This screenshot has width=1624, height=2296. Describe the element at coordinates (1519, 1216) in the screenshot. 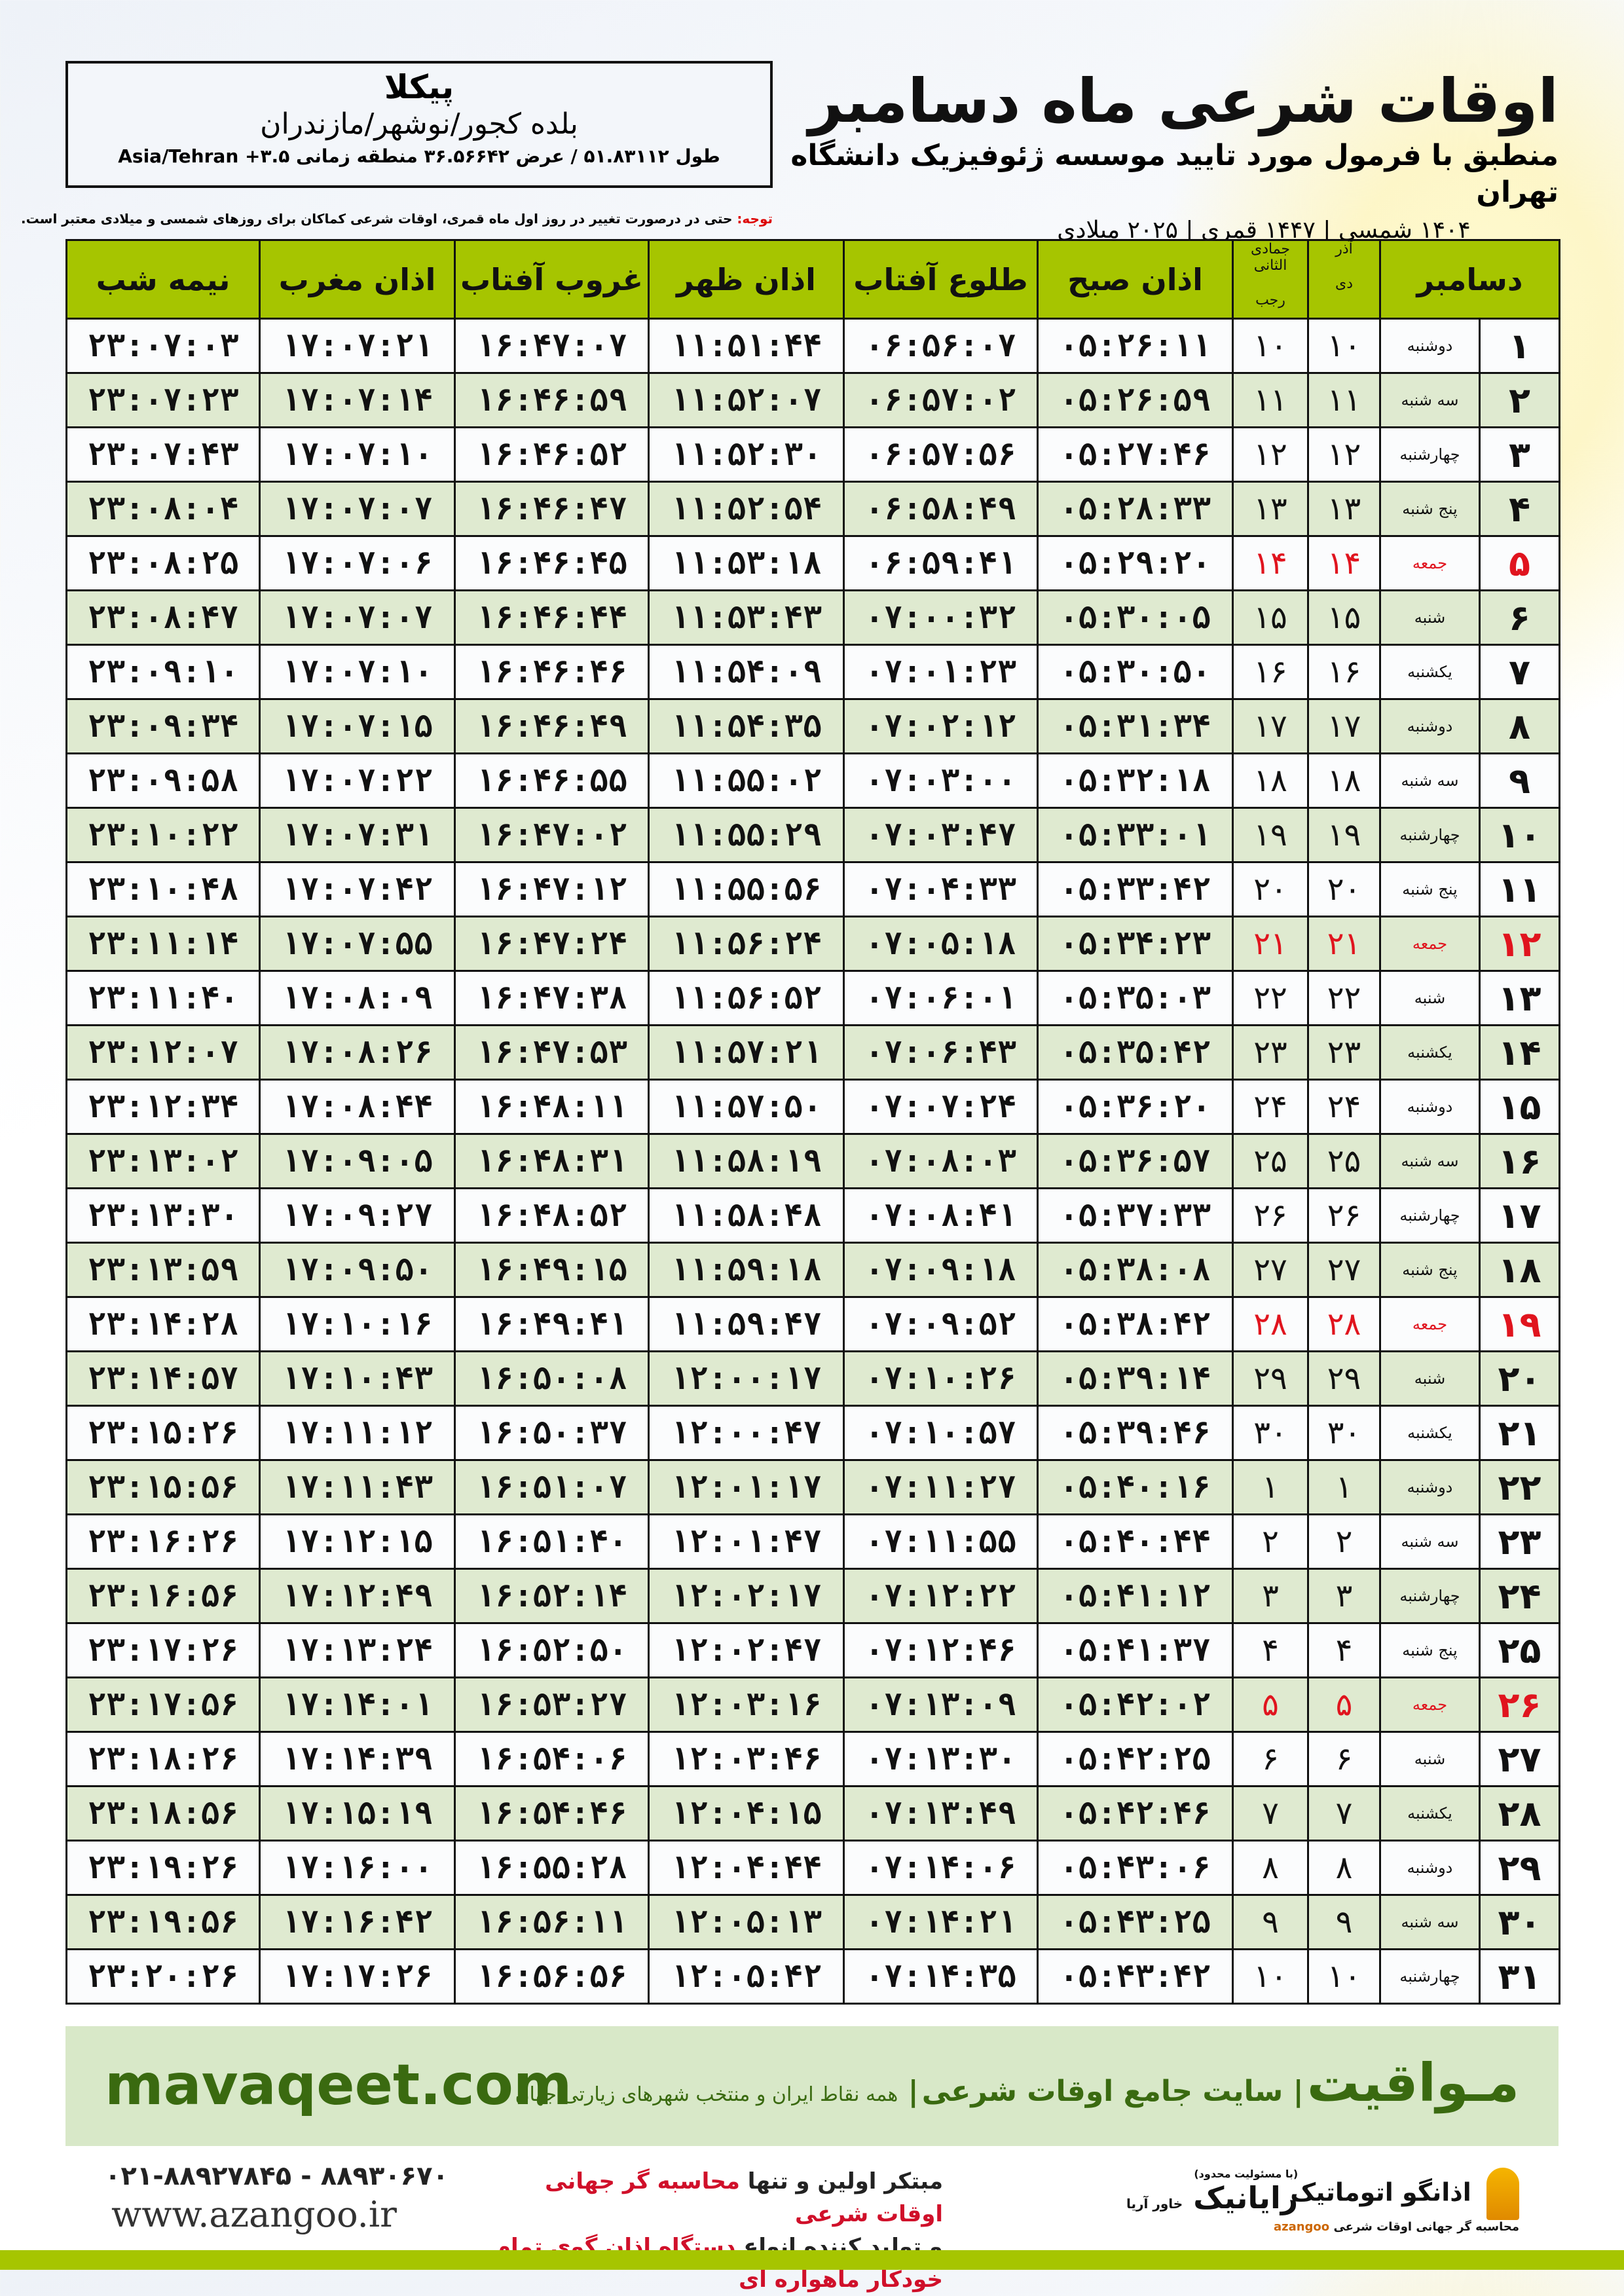

I see `day-number: ۱۷` at that location.